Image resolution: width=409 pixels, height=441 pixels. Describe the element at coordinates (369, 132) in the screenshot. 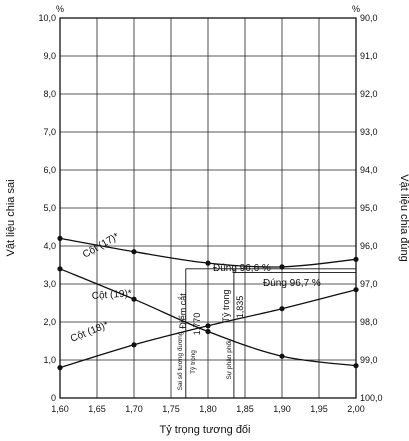

I see `y-right-tick-label: 93,0` at that location.